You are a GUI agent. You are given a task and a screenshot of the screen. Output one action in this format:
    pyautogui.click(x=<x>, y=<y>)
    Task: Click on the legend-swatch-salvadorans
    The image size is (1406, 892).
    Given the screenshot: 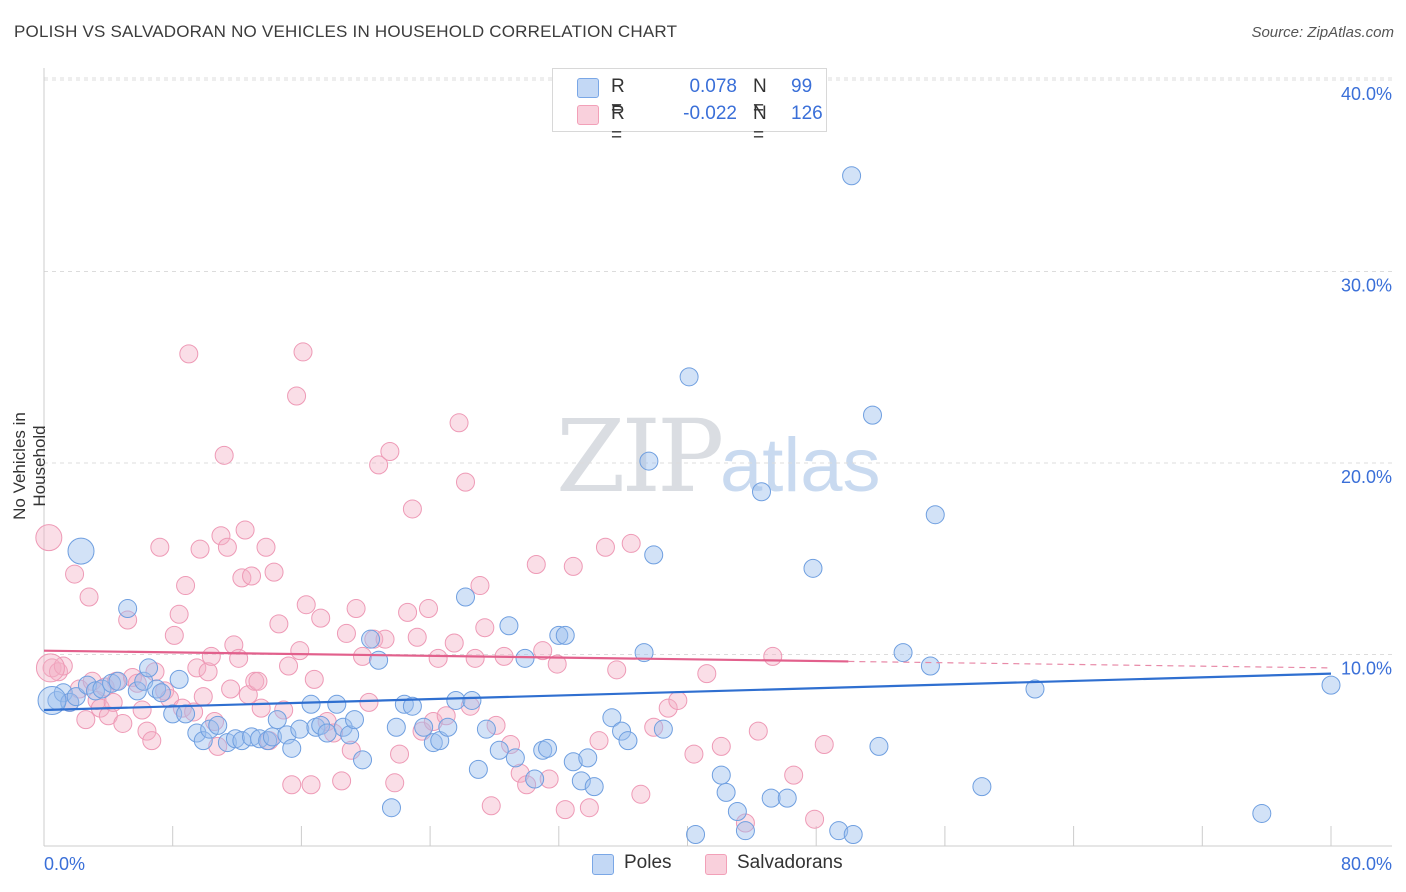 What is the action you would take?
    pyautogui.click(x=588, y=115)
    